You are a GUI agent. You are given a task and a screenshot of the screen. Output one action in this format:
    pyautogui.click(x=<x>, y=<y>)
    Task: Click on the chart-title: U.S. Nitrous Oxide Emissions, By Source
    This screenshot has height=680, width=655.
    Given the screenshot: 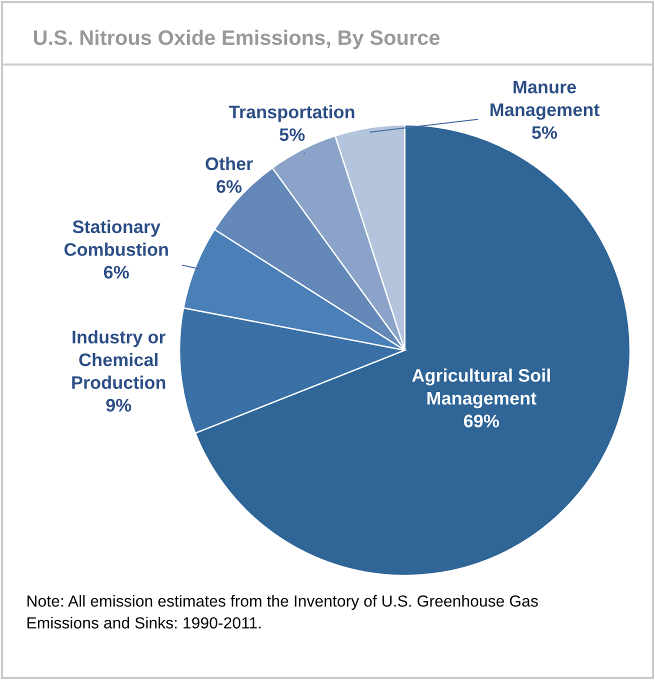 What is the action you would take?
    pyautogui.click(x=237, y=40)
    